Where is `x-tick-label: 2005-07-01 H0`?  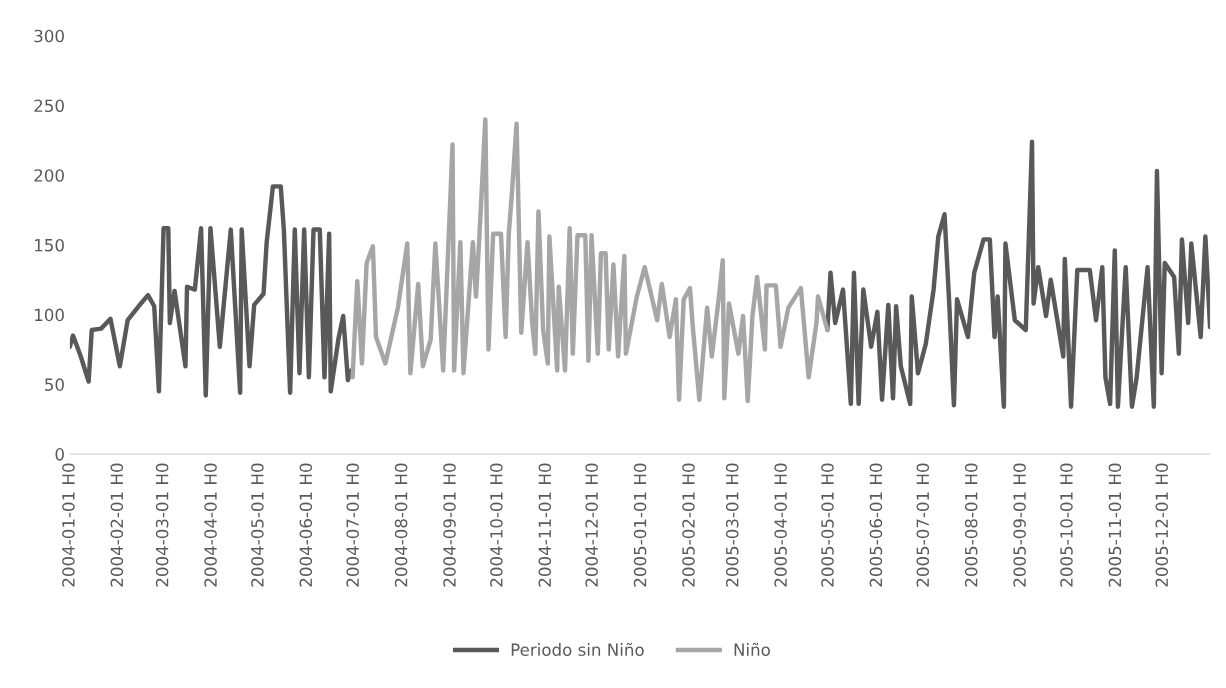 x-tick-label: 2005-07-01 H0 is located at coordinates (923, 525).